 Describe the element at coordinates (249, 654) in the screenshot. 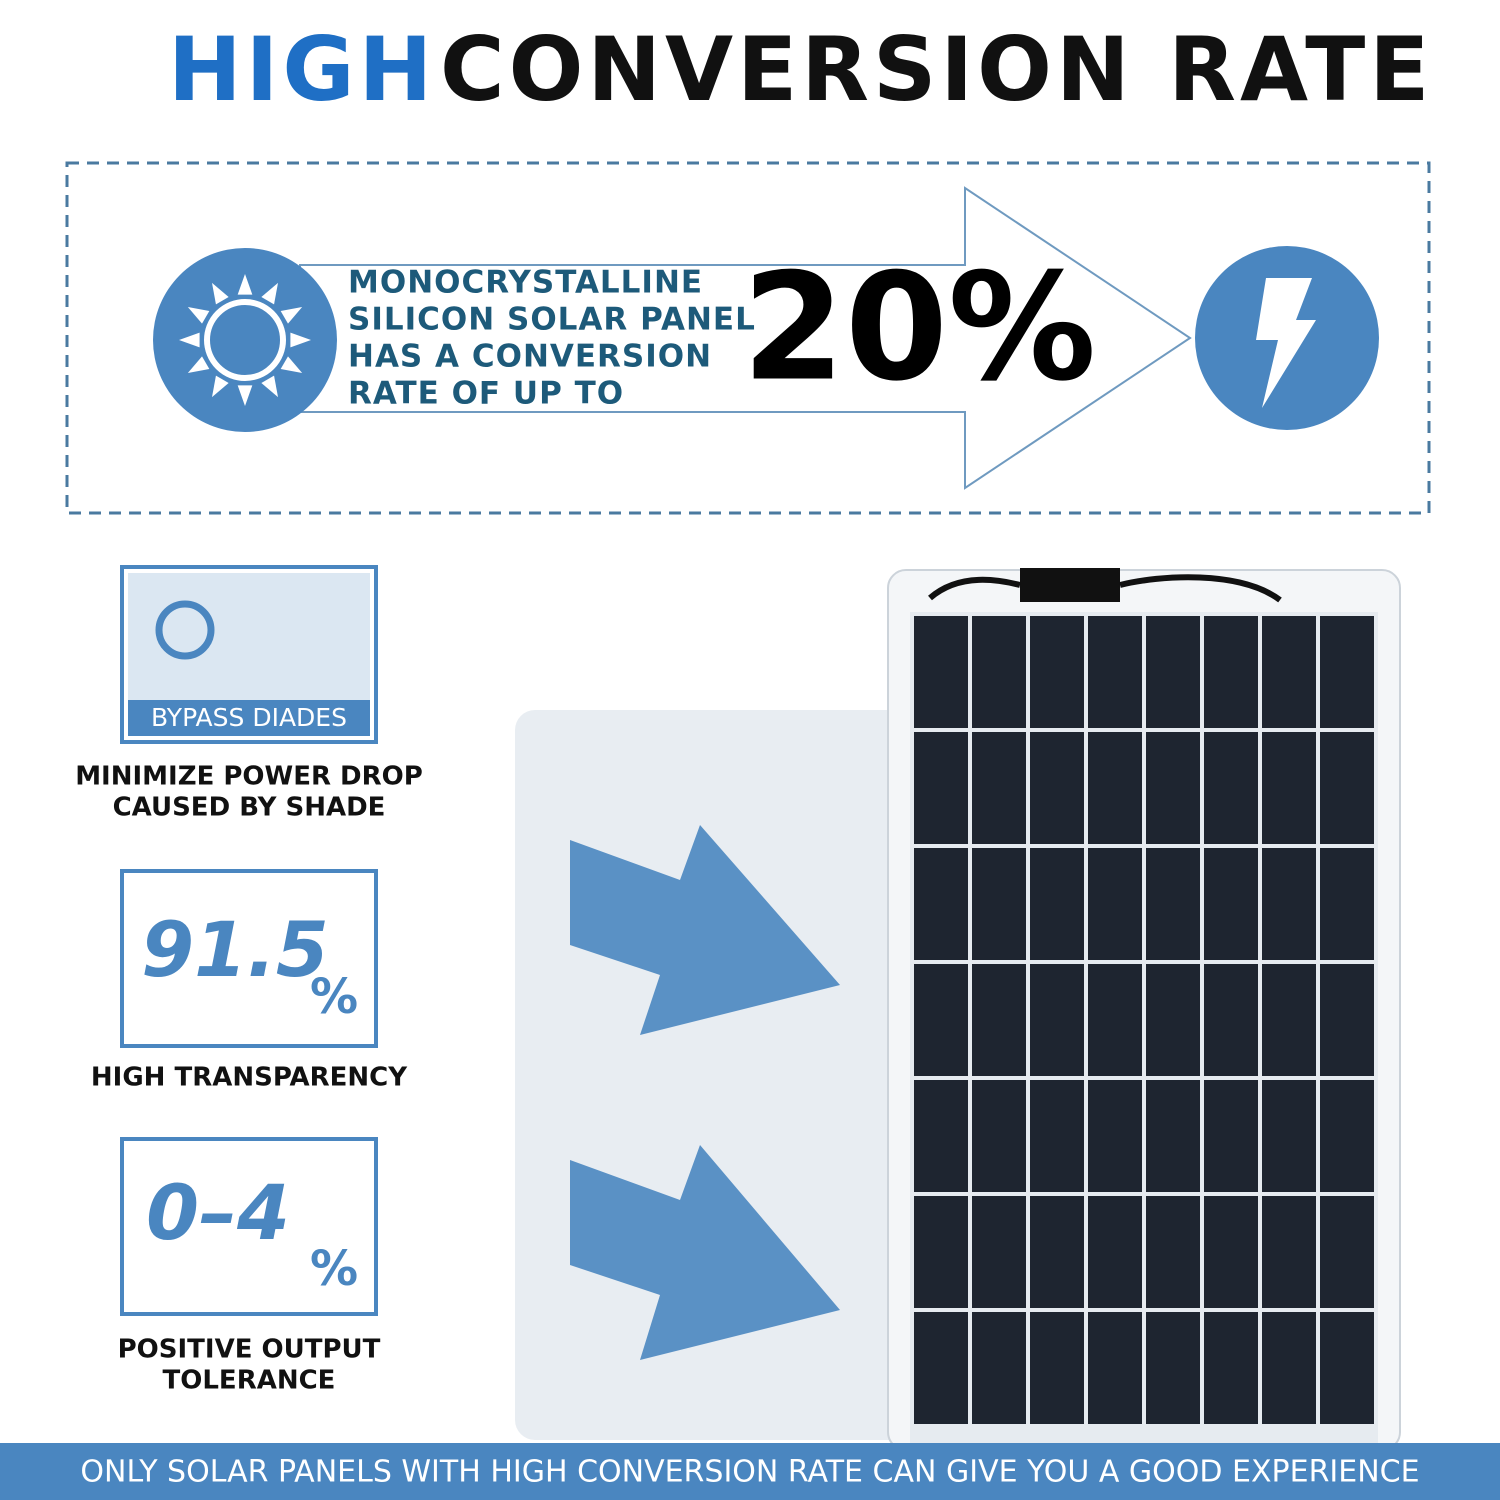

I see `feature-1: BYPASS DIADES` at that location.